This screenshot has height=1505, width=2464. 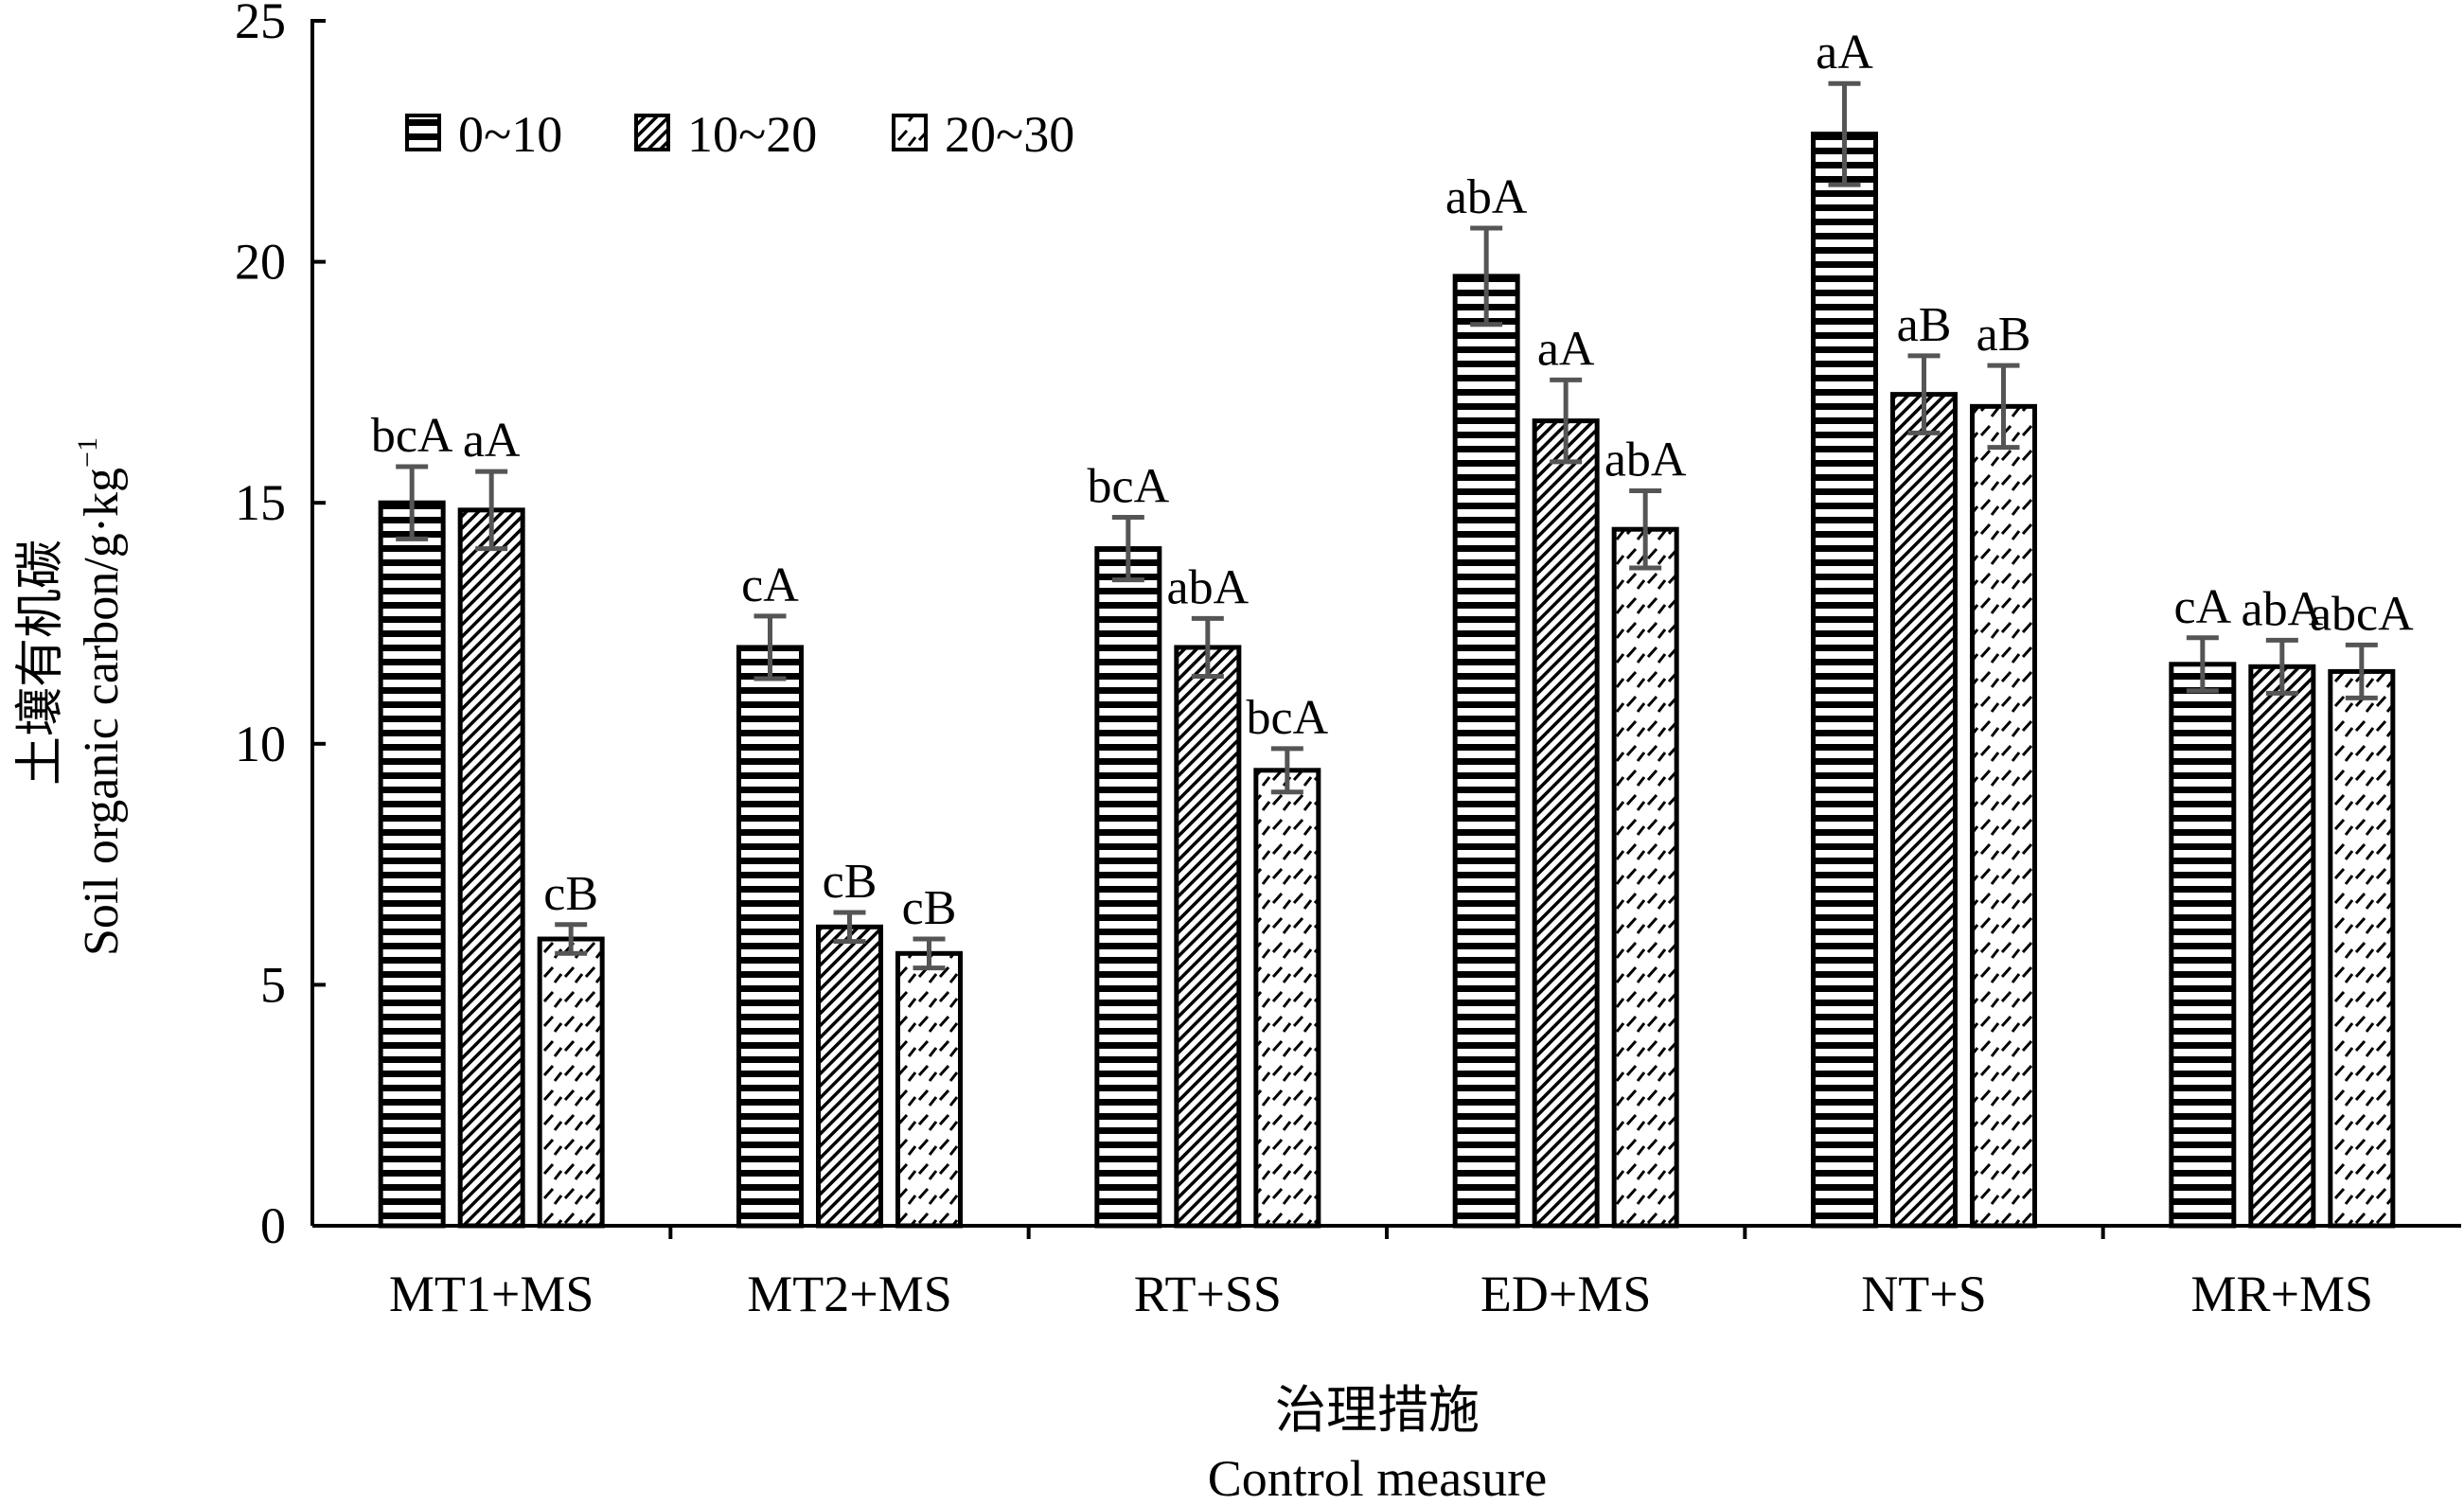 I want to click on y-tick-label: 20, so click(x=260, y=262).